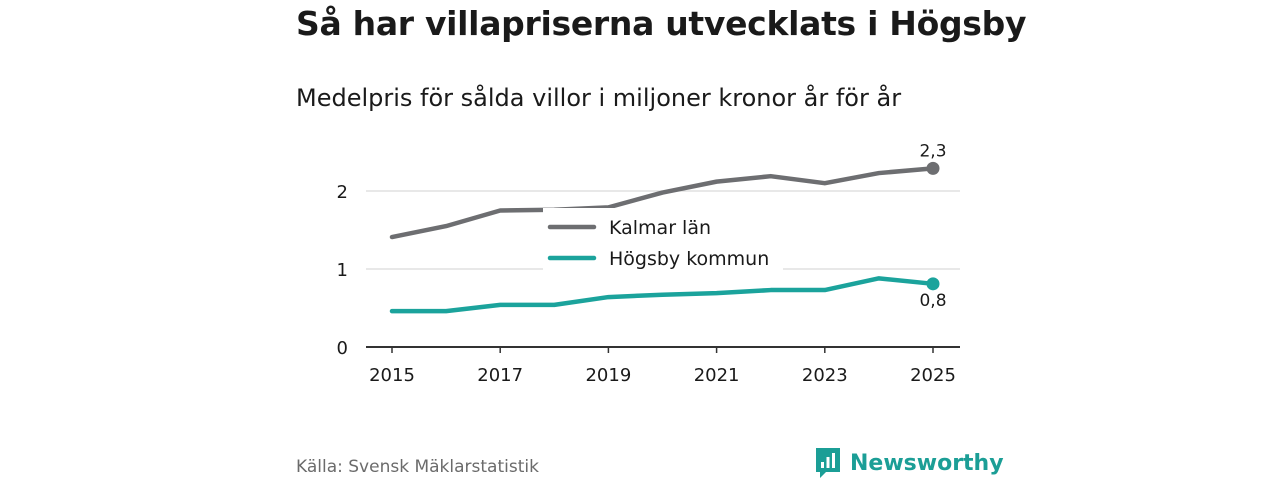  What do you see at coordinates (661, 23) in the screenshot?
I see `chart-title: Så har villapriserna utvecklats i Högsby` at bounding box center [661, 23].